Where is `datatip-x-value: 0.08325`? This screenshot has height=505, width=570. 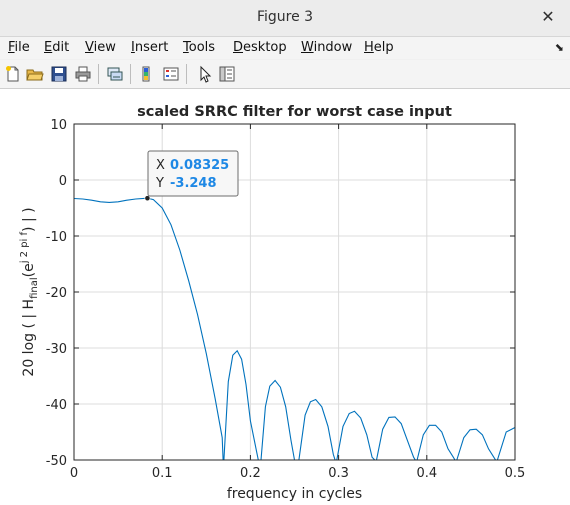
datatip-x-value: 0.08325 is located at coordinates (199, 165).